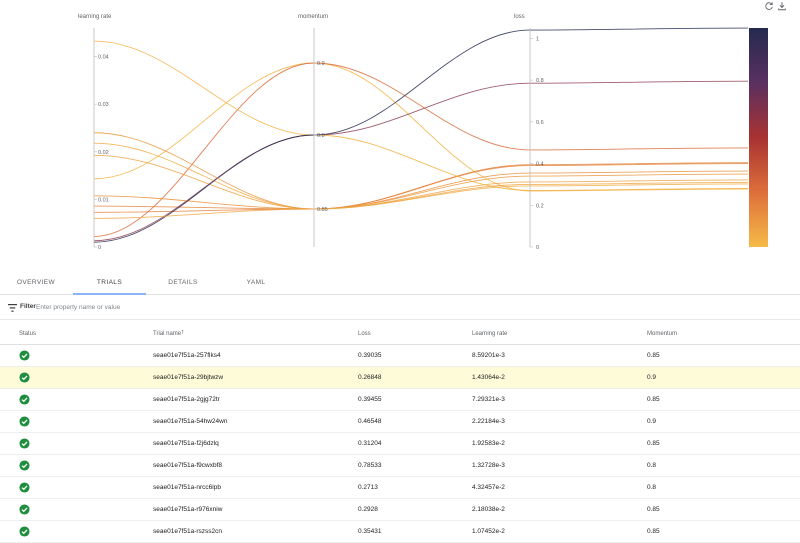  I want to click on axis-title: loss, so click(519, 17).